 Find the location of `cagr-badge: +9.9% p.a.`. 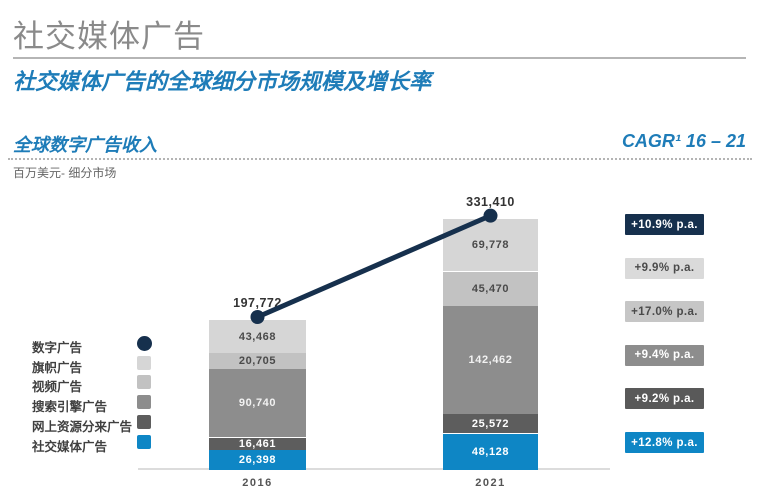

cagr-badge: +9.9% p.a. is located at coordinates (664, 268).